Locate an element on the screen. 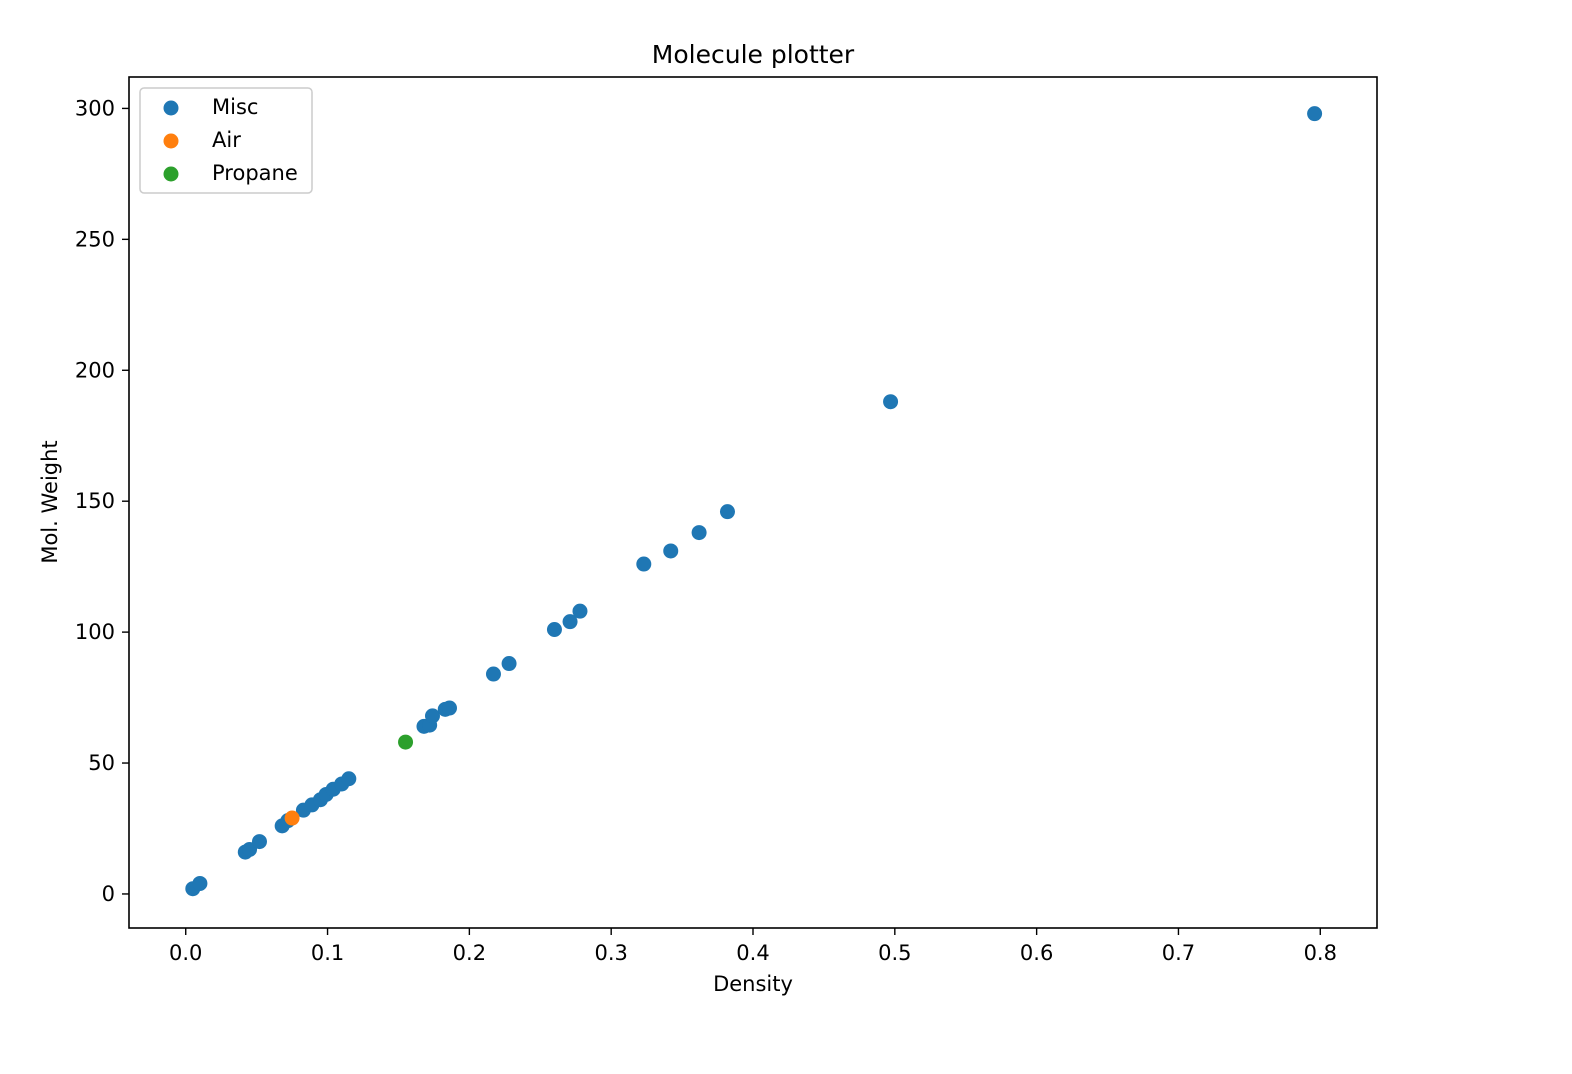  x-tick-label: 0.4 is located at coordinates (752, 953).